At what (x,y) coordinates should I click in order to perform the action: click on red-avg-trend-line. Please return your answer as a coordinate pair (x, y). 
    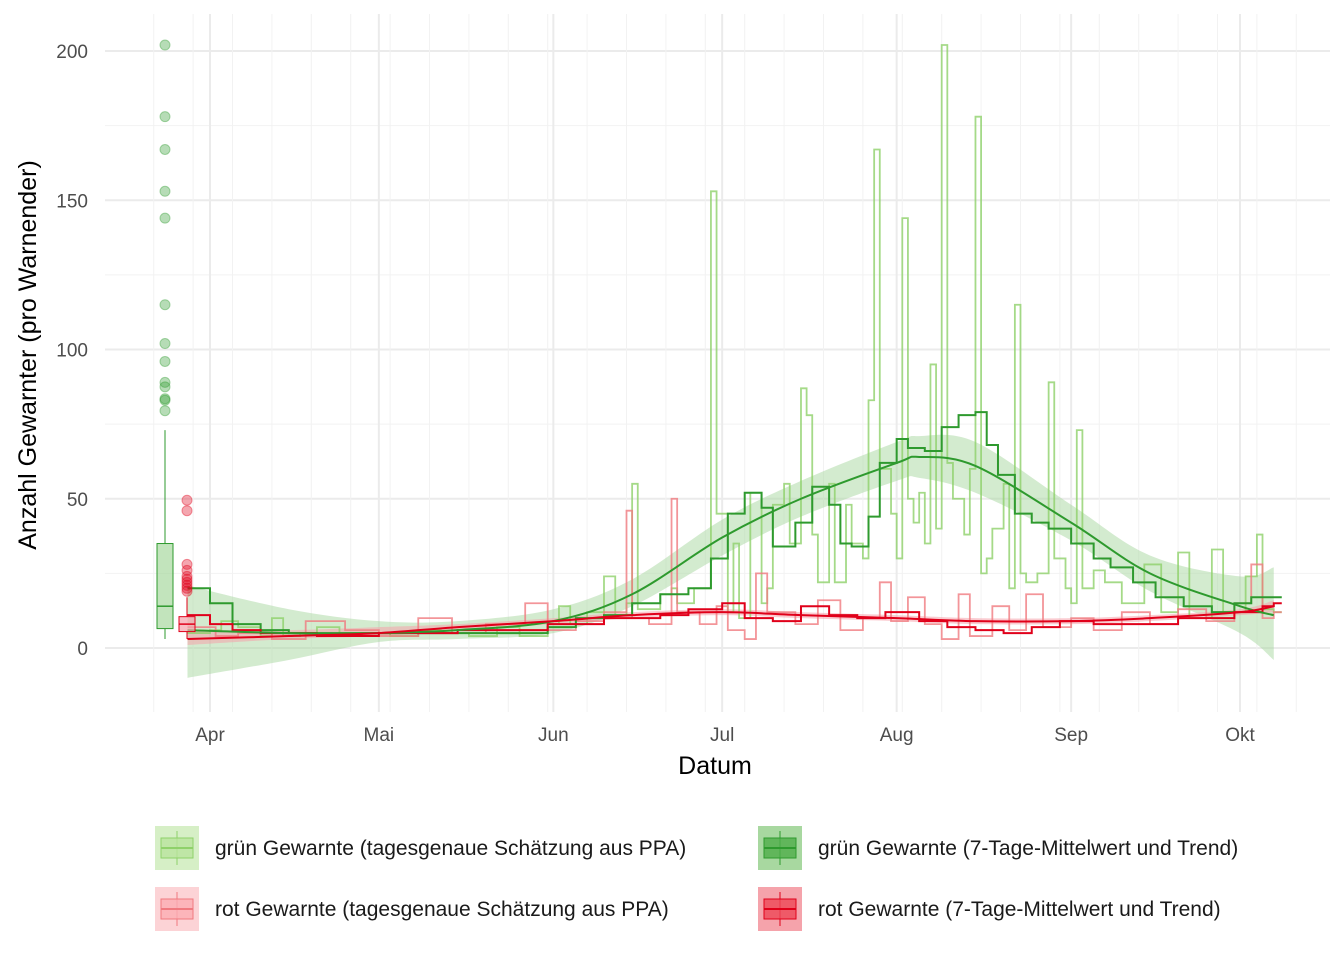
    Looking at the image, I should click on (730, 623).